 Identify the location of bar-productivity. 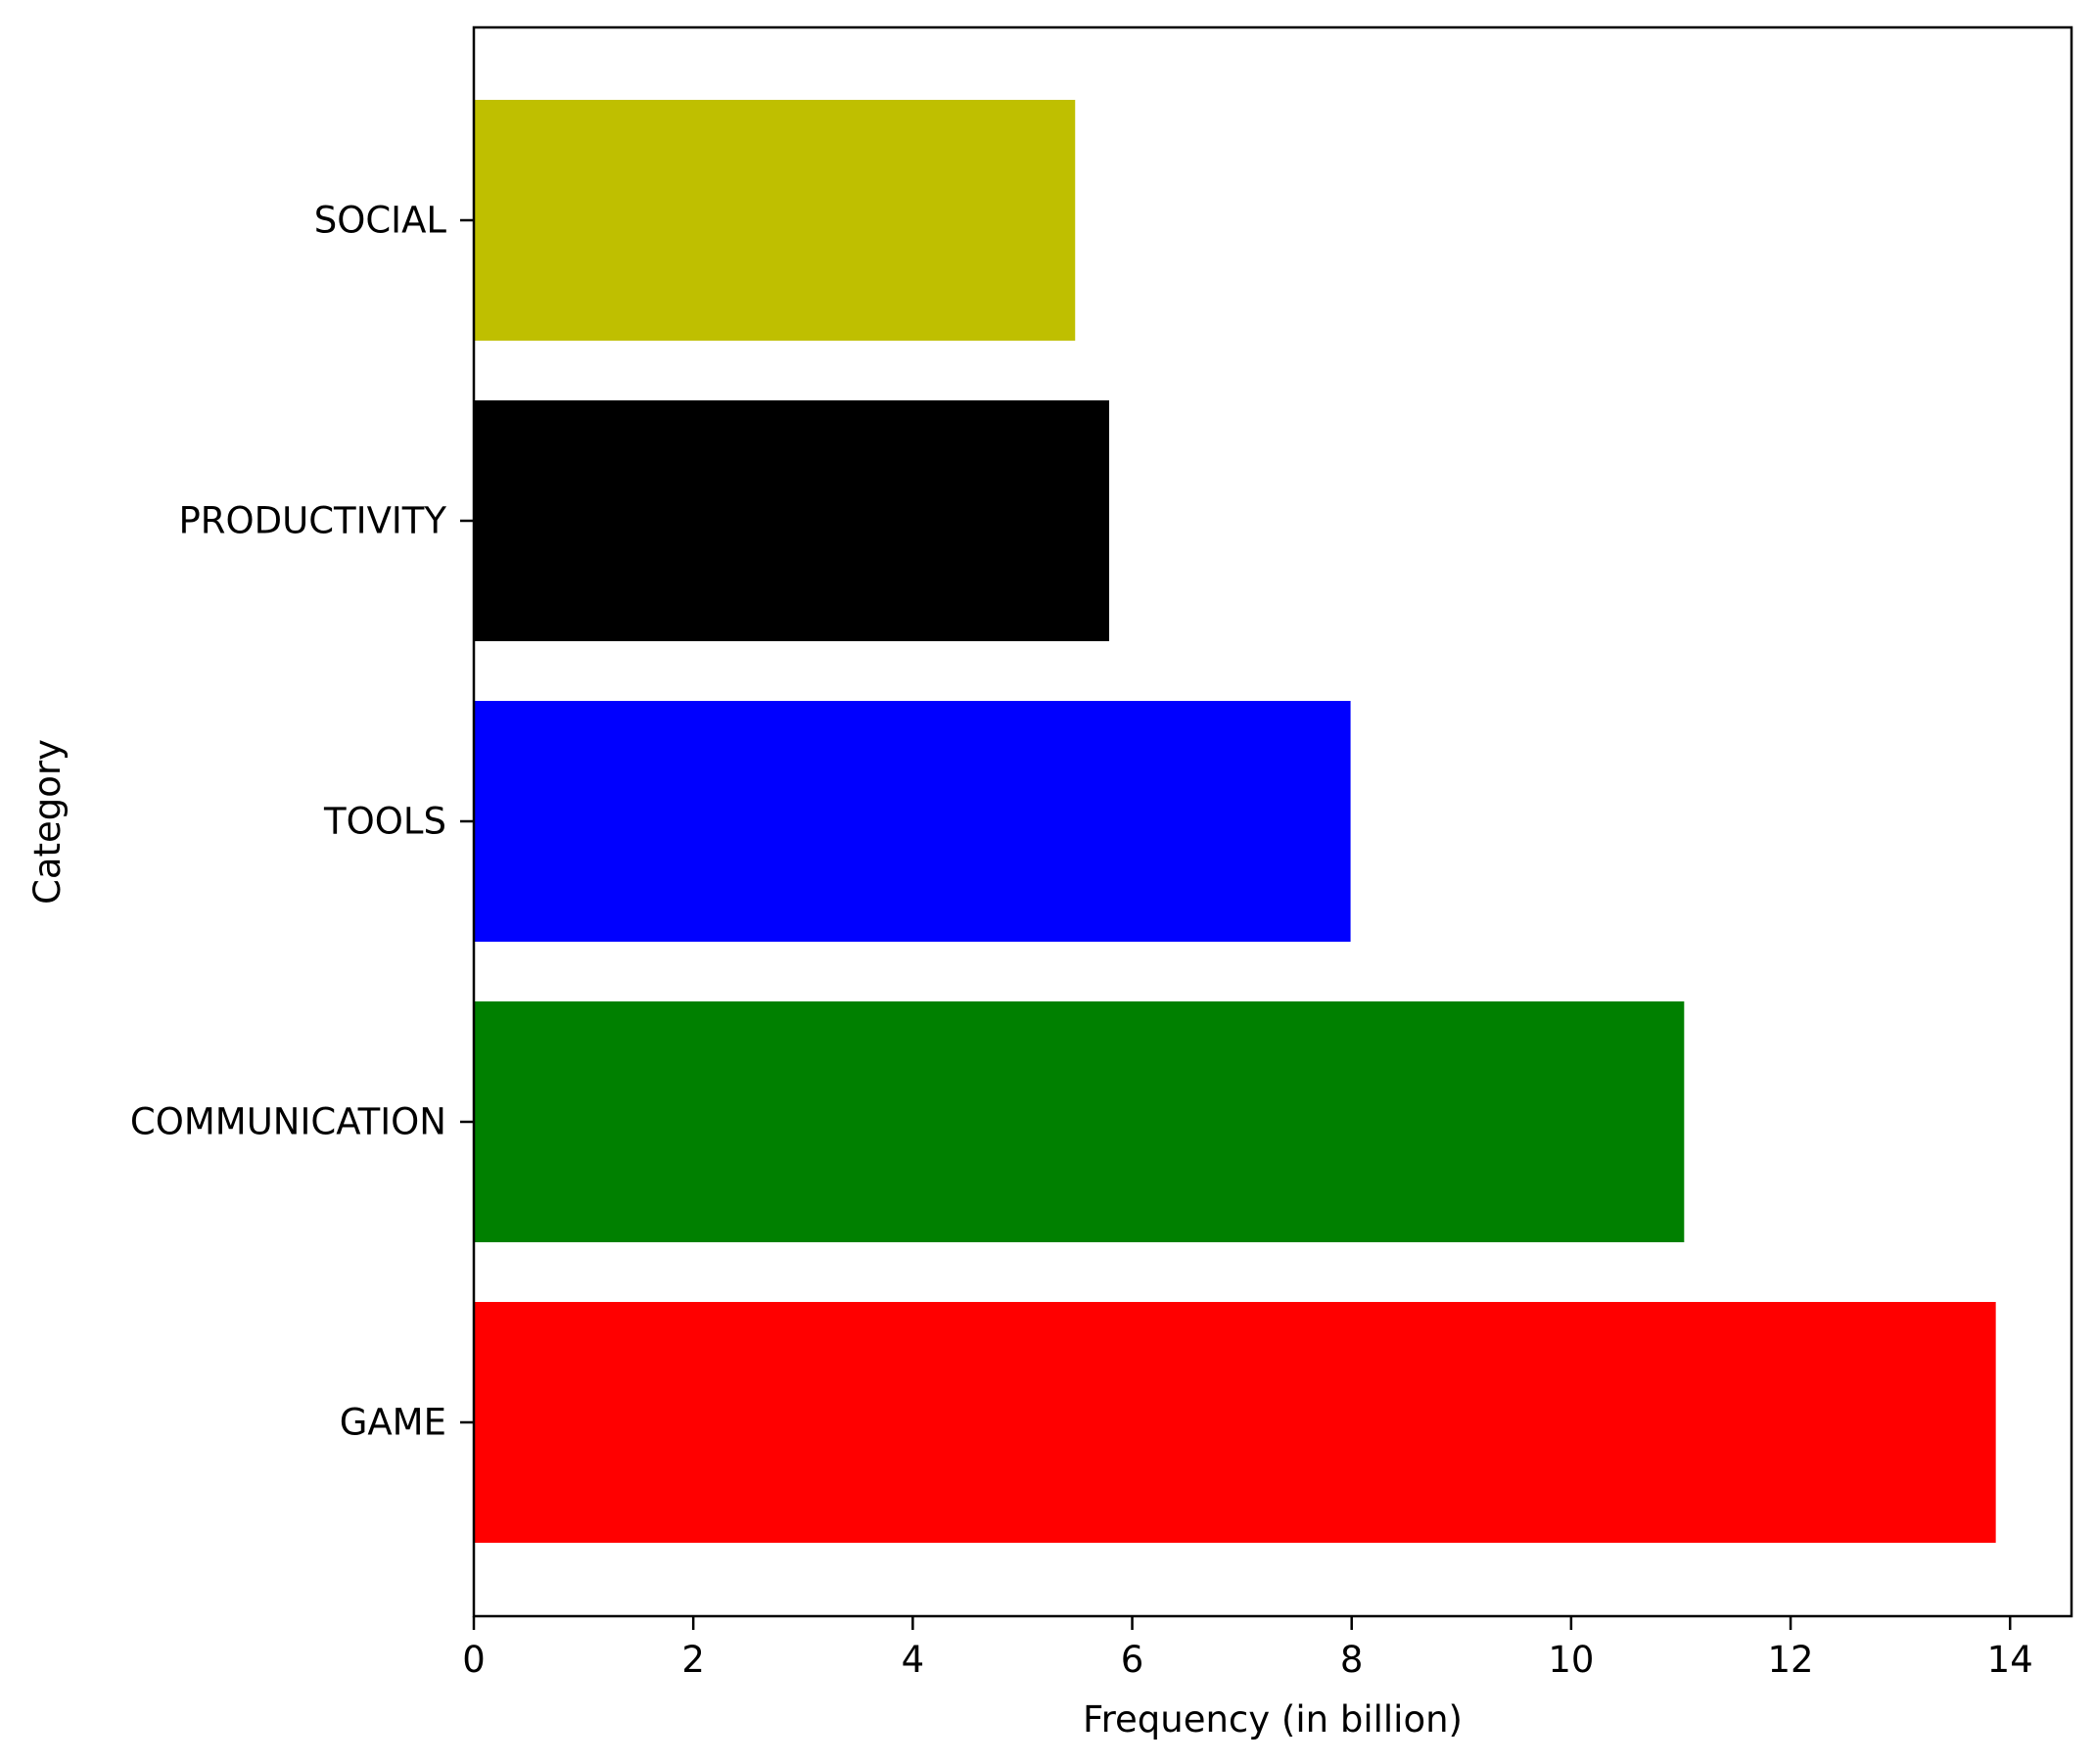
(791, 520).